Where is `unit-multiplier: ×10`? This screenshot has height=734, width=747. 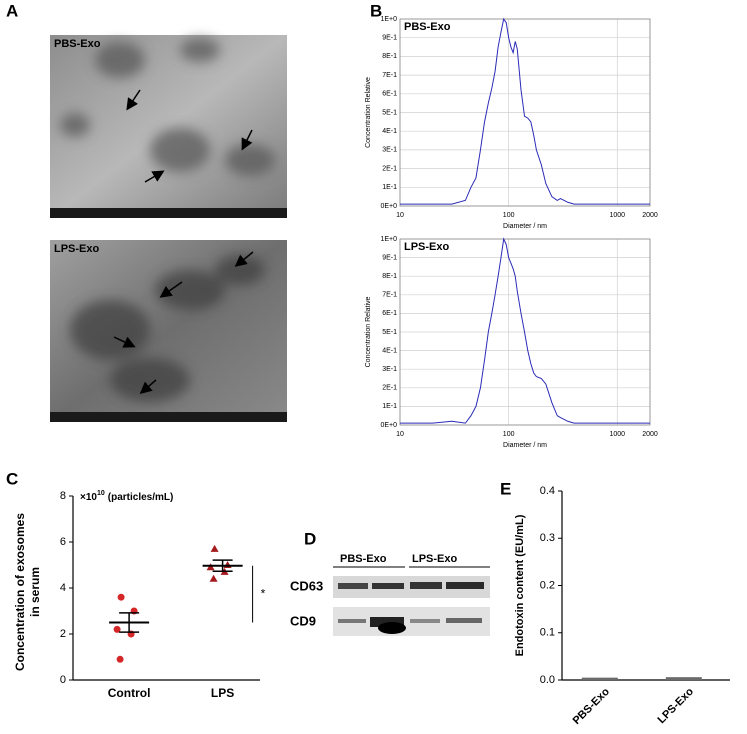
unit-multiplier: ×10 is located at coordinates (88, 497).